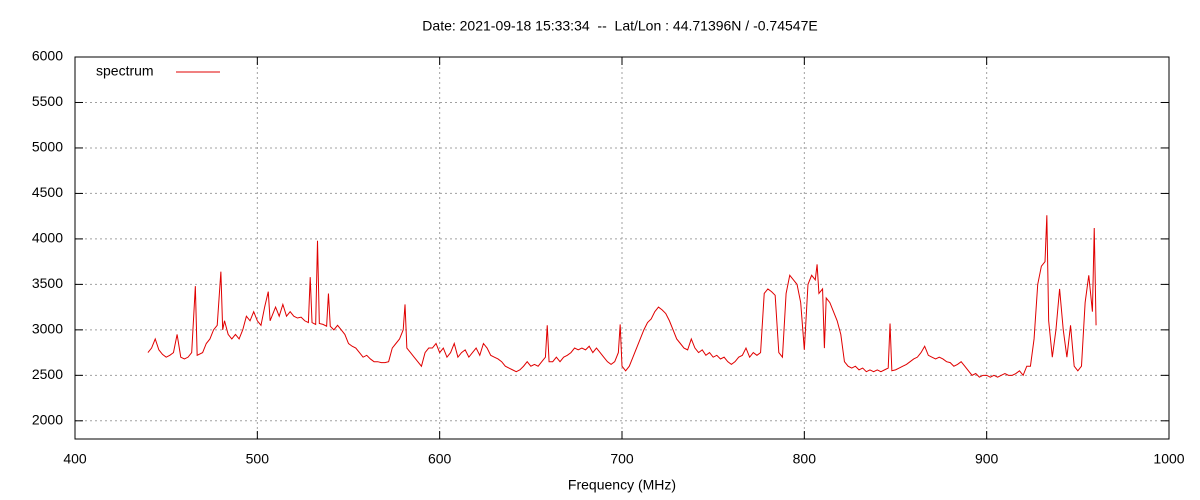 The image size is (1200, 500). I want to click on y-tick-label: 6000, so click(47, 56).